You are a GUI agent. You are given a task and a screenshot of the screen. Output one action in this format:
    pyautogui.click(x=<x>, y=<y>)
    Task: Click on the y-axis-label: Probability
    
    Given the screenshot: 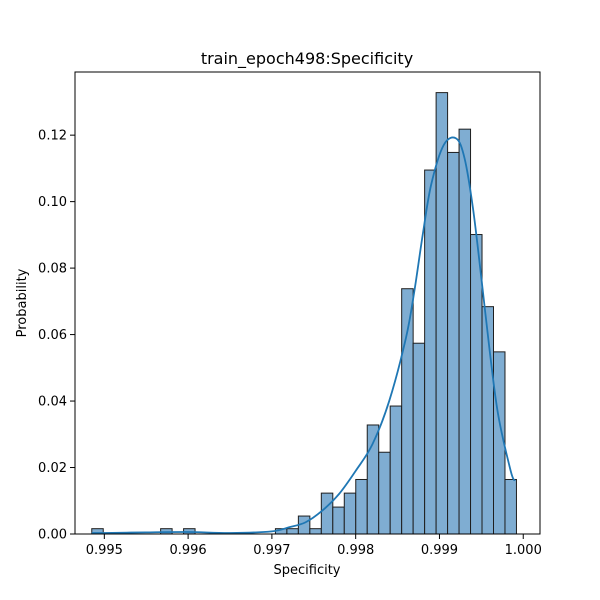 What is the action you would take?
    pyautogui.click(x=22, y=302)
    